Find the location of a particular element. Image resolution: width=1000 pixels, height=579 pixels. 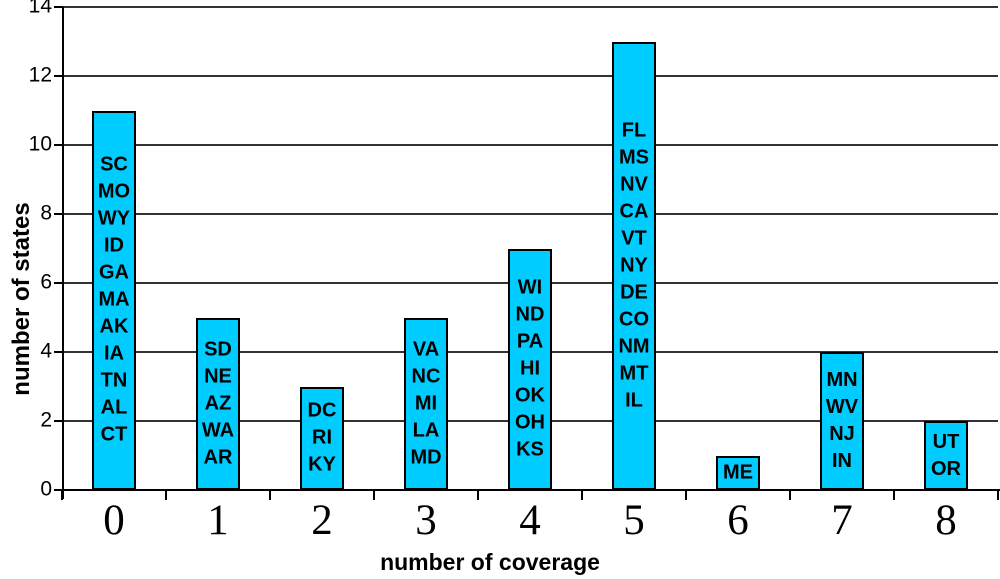

y-tick-label: 6 is located at coordinates (46, 282).